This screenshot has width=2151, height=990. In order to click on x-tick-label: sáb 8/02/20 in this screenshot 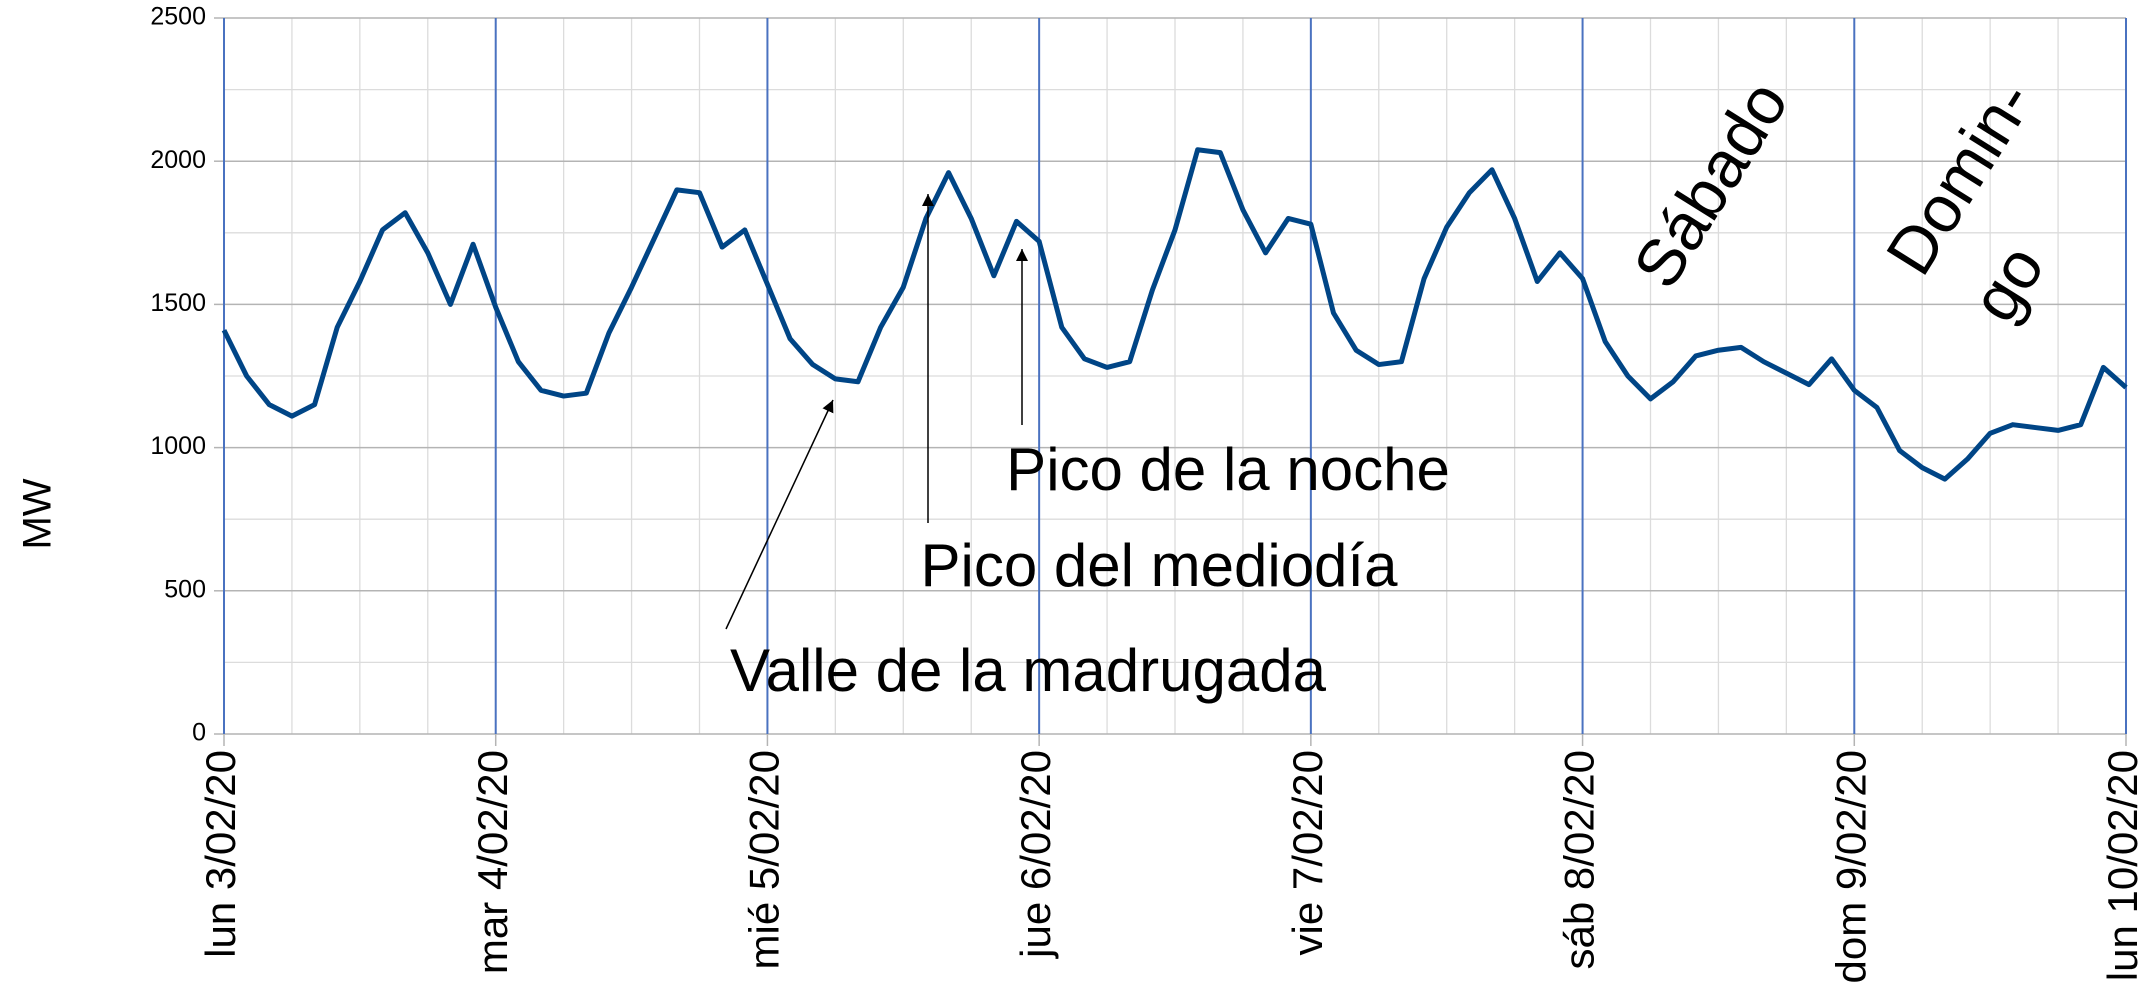, I will do `click(1579, 860)`.